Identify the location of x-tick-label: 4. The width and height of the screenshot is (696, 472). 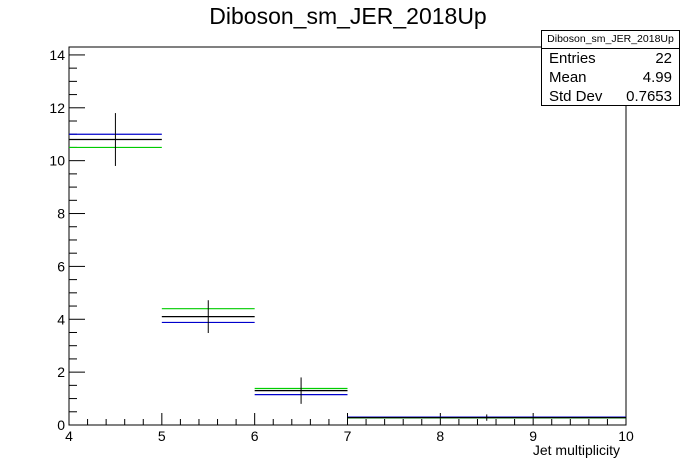
(69, 436).